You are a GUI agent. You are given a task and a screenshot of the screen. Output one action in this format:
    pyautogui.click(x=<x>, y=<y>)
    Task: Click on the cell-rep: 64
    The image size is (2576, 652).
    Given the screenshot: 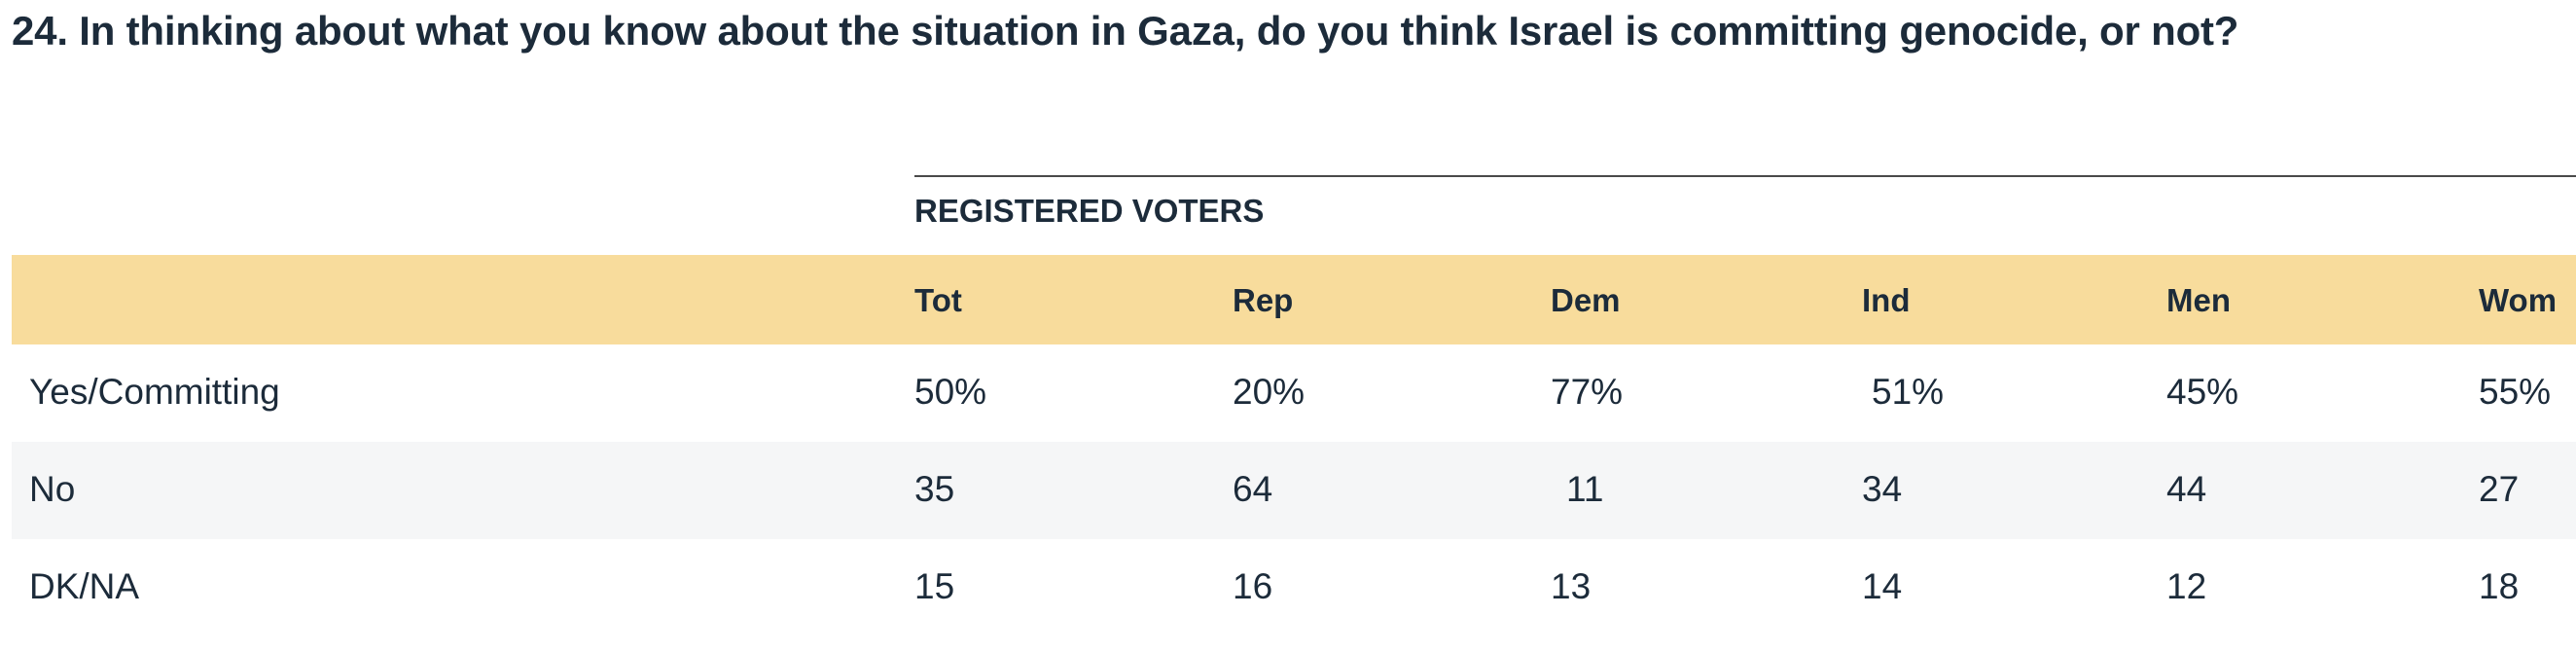 What is the action you would take?
    pyautogui.click(x=1253, y=489)
    